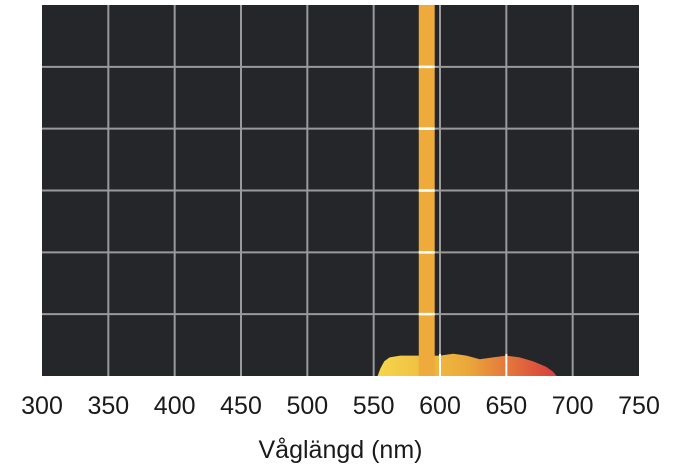  I want to click on x-tick-label: 600, so click(440, 406).